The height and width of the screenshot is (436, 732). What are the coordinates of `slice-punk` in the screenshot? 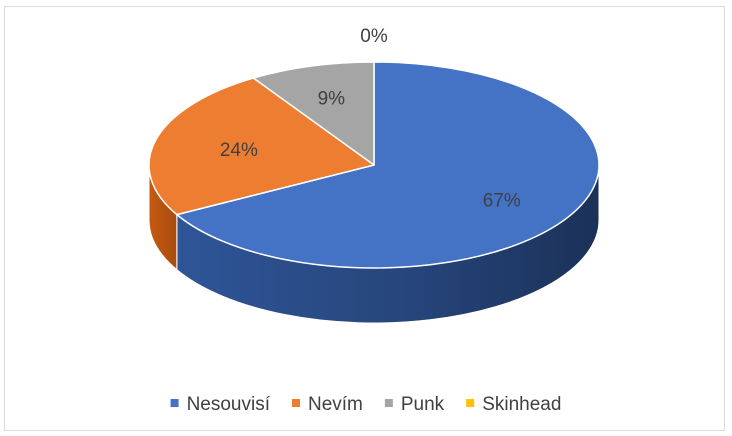 It's located at (313, 113).